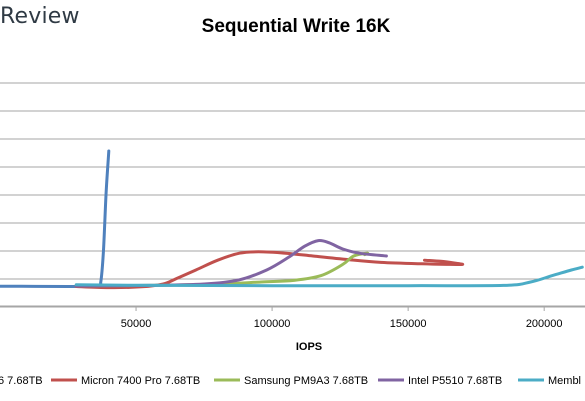 The image size is (585, 401). What do you see at coordinates (296, 26) in the screenshot?
I see `chart-title: Sequential Write 16K` at bounding box center [296, 26].